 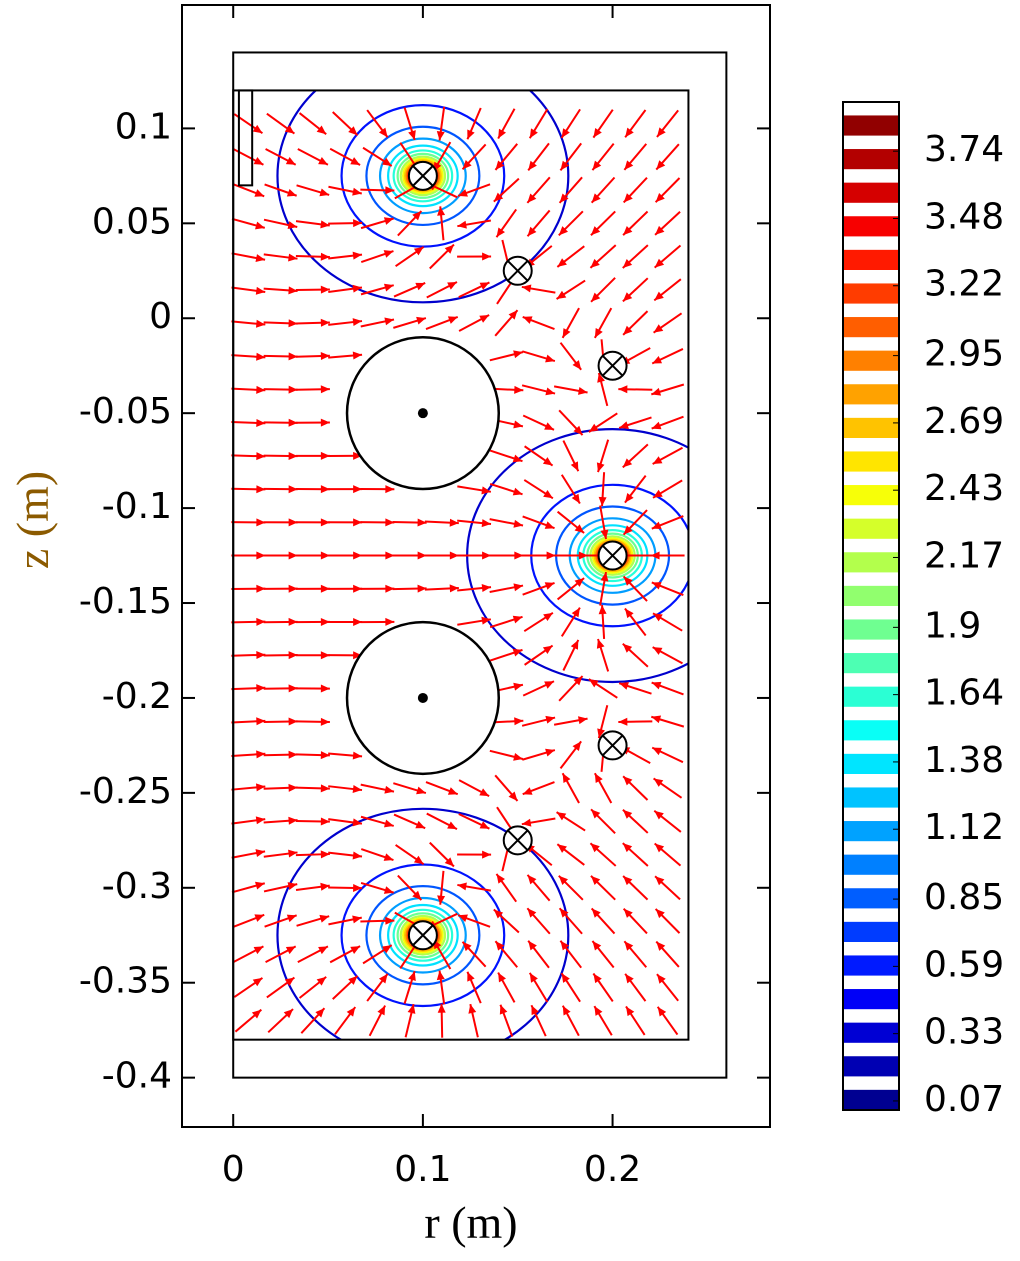 I want to click on colorbar-tick-label: 2.69, so click(x=964, y=421).